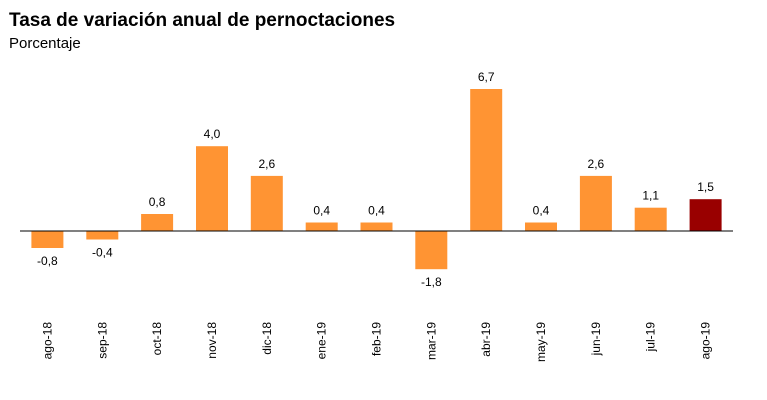  I want to click on data-label: -1,8, so click(431, 282).